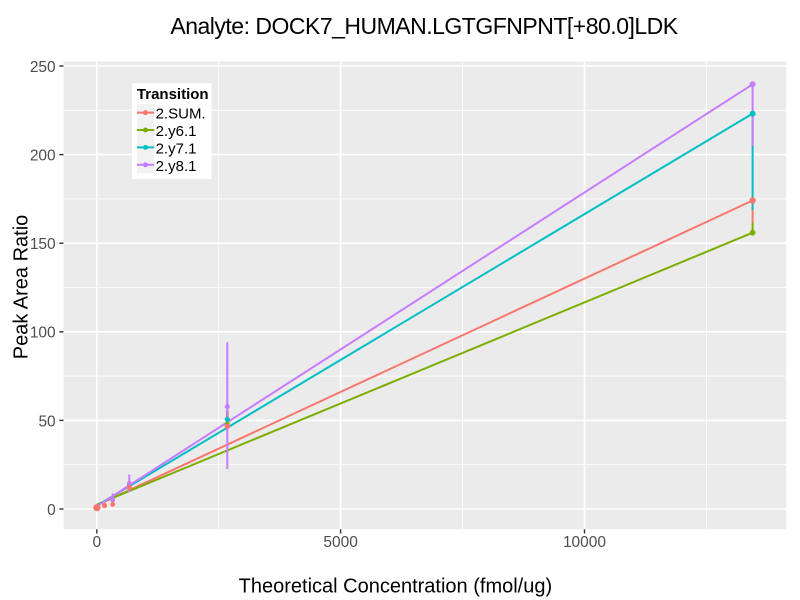  What do you see at coordinates (176, 166) in the screenshot?
I see `svg-text: 2.y8.1` at bounding box center [176, 166].